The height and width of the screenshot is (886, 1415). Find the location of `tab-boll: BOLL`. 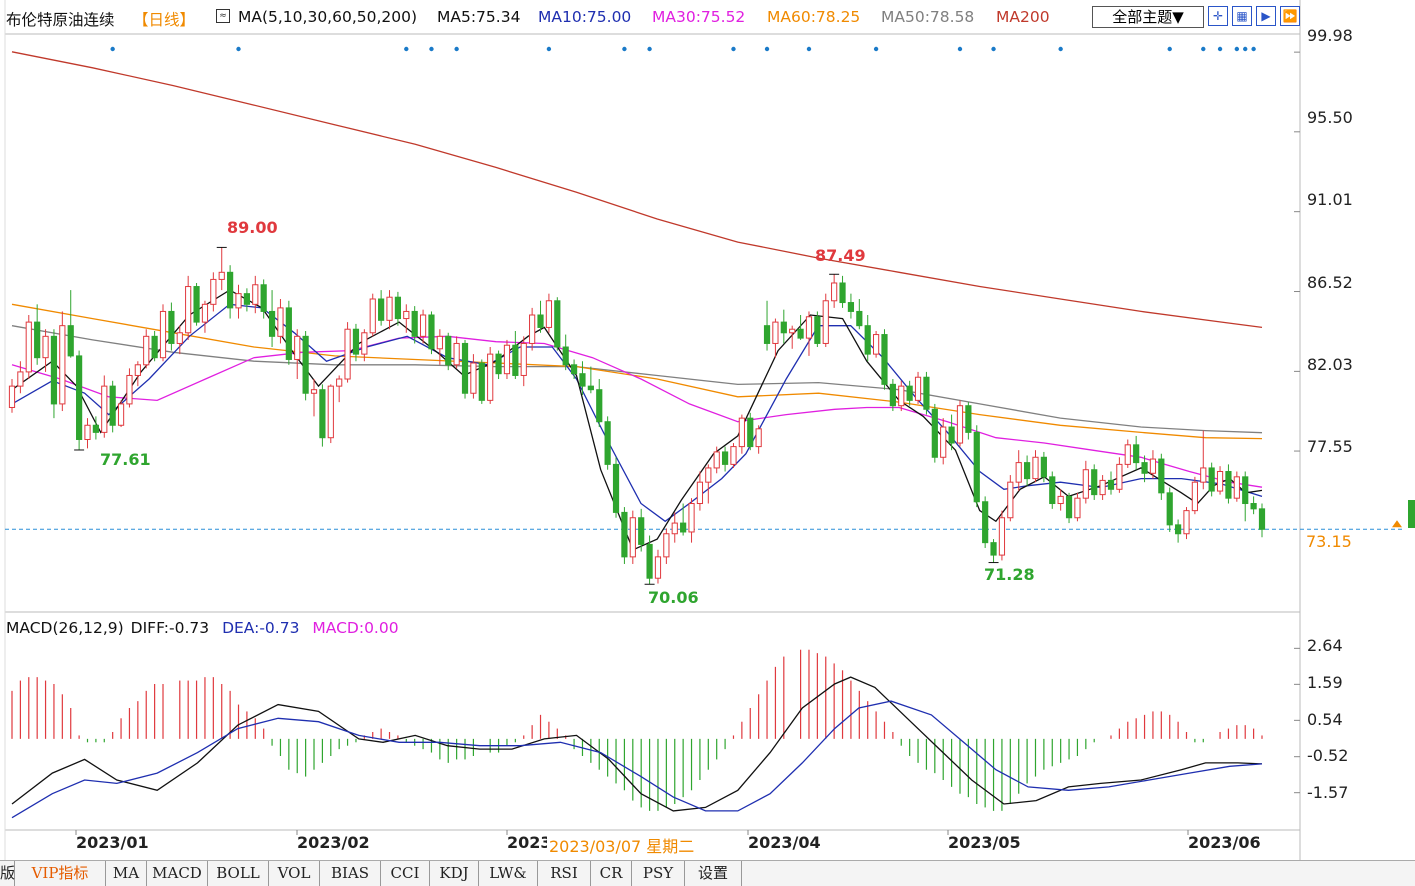

tab-boll: BOLL is located at coordinates (238, 873).